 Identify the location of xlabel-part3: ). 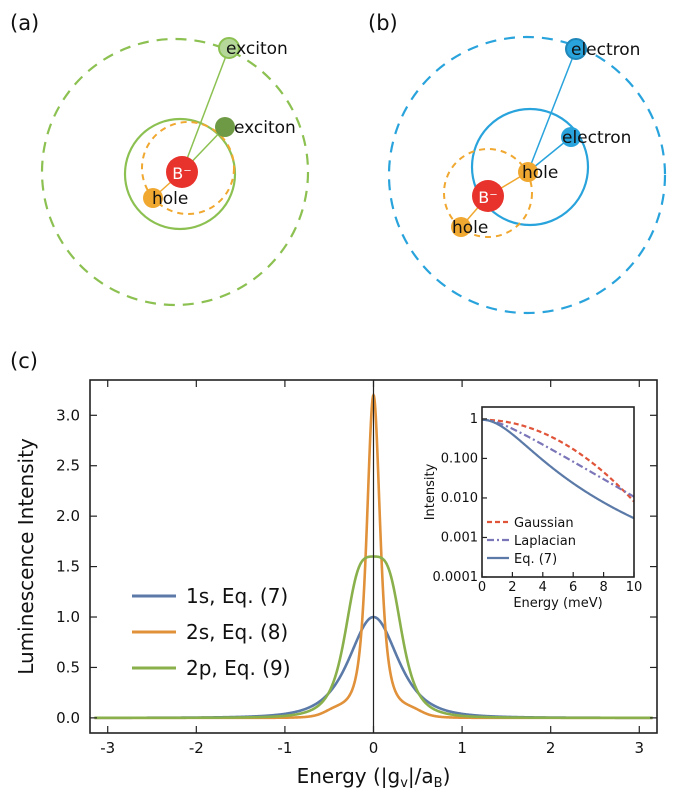
(447, 776).